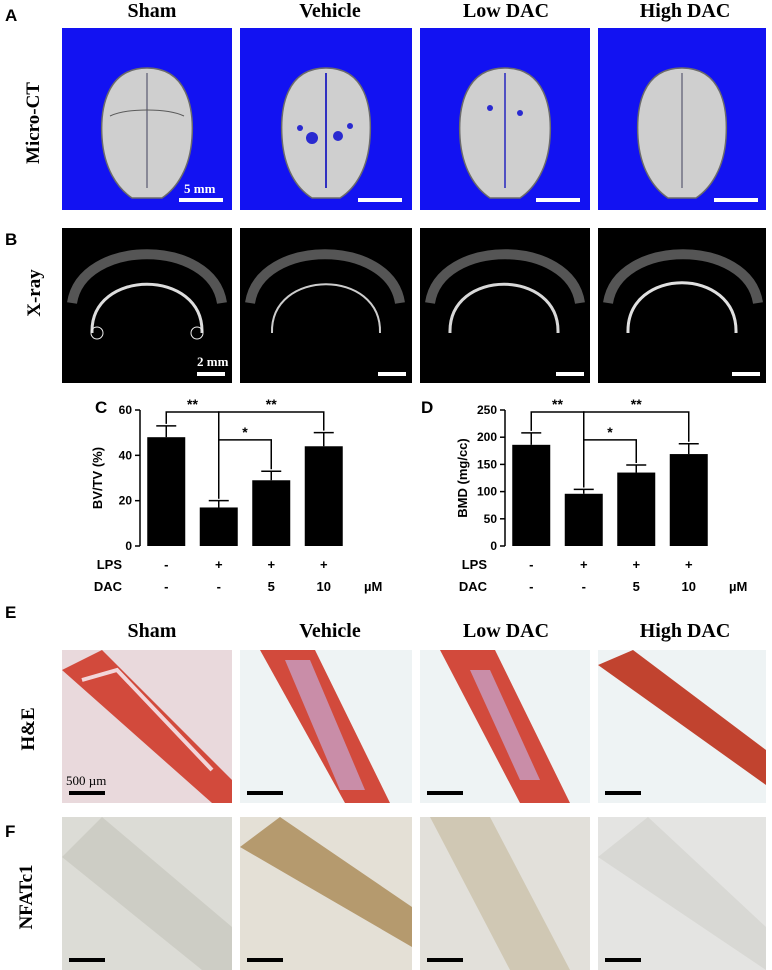 The height and width of the screenshot is (970, 772). I want to click on y-tick-label: 40, so click(126, 455).